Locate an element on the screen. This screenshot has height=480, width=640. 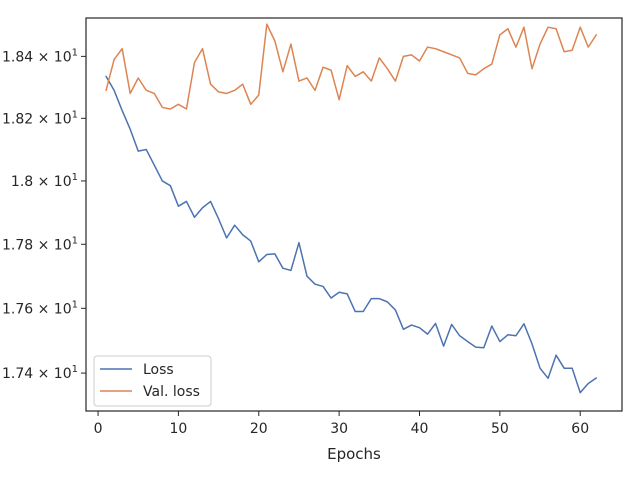
x-axis-label: Epochs is located at coordinates (354, 454).